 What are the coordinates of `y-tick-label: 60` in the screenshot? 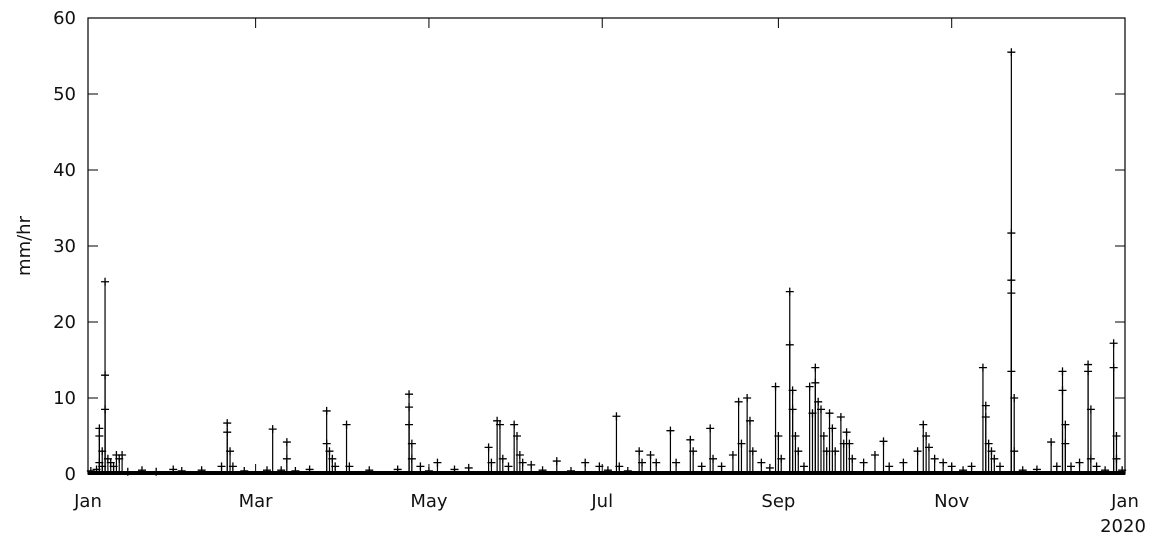 It's located at (64, 18).